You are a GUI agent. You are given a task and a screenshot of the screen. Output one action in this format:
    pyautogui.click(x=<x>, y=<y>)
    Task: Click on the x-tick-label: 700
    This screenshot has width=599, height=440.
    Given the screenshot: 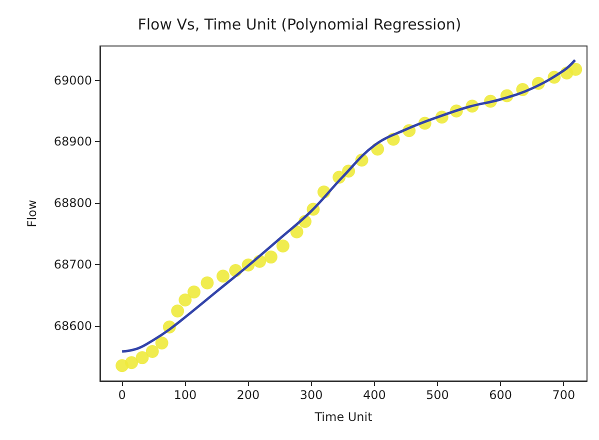 What is the action you would take?
    pyautogui.click(x=564, y=395)
    